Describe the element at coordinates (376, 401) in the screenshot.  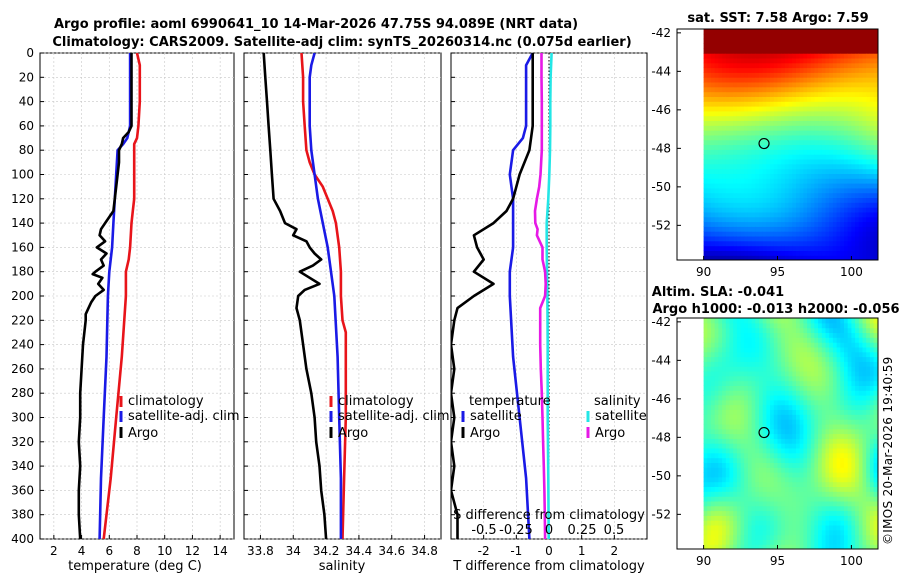
I see `legend-label-climatology: climatology` at that location.